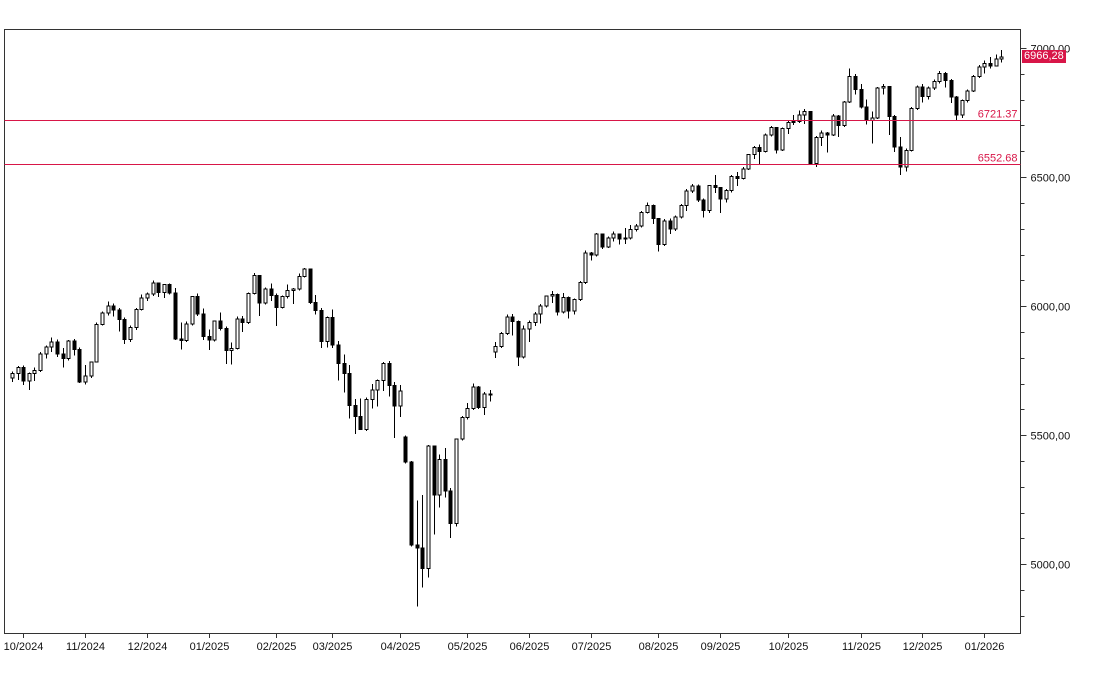 The image size is (1096, 681). Describe the element at coordinates (1051, 437) in the screenshot. I see `y-axis-label: 5500,00` at that location.